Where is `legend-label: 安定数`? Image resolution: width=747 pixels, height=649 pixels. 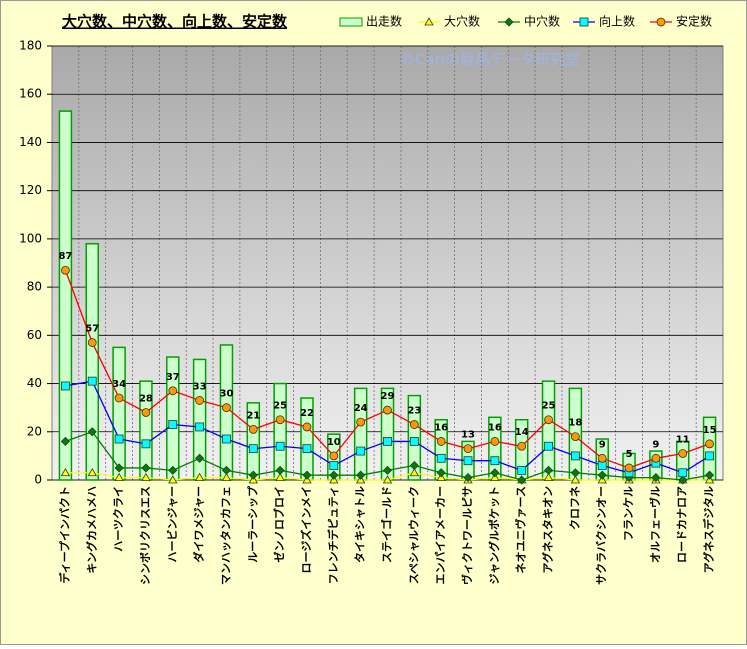 legend-label: 安定数 is located at coordinates (694, 21).